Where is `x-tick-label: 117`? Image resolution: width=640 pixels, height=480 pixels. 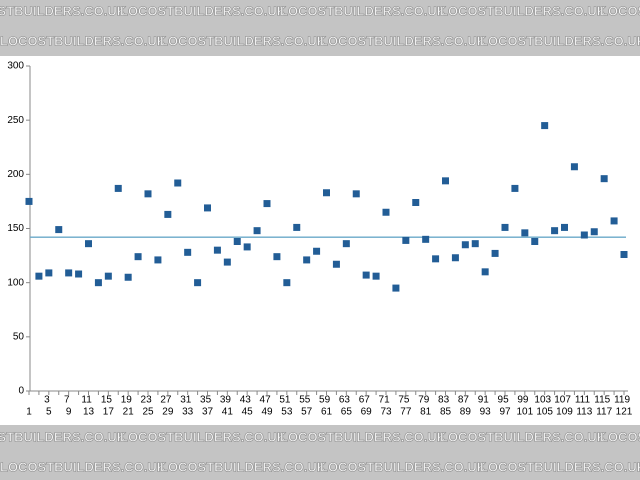 x-tick-label: 117 is located at coordinates (604, 412).